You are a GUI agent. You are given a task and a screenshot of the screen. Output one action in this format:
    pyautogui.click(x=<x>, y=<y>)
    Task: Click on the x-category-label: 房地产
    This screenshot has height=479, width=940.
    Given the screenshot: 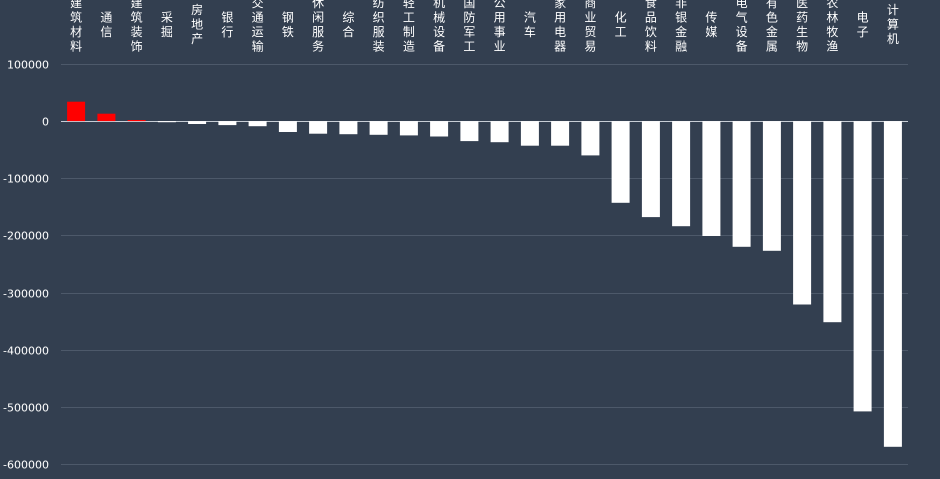 What is the action you would take?
    pyautogui.click(x=197, y=24)
    